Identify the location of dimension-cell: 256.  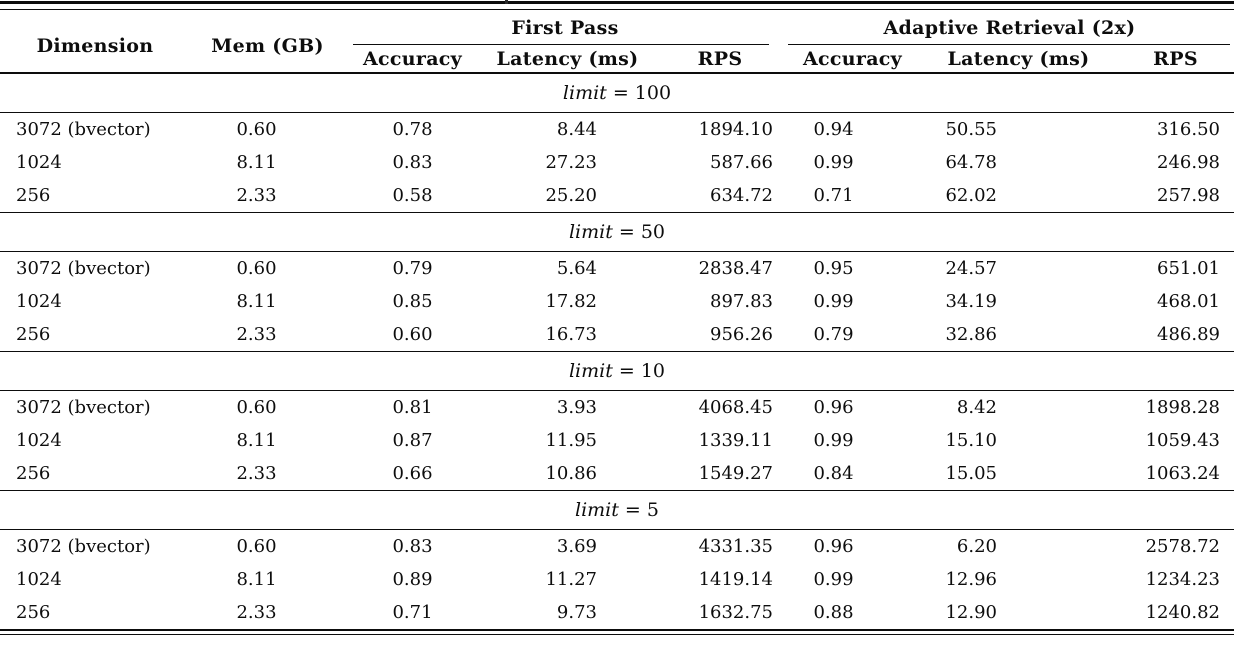
(95, 474).